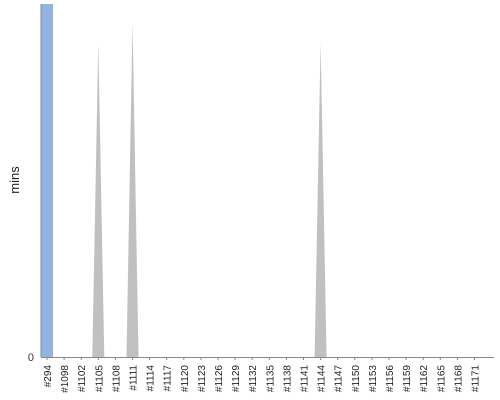  What do you see at coordinates (48, 376) in the screenshot?
I see `x-tick-label: #294` at bounding box center [48, 376].